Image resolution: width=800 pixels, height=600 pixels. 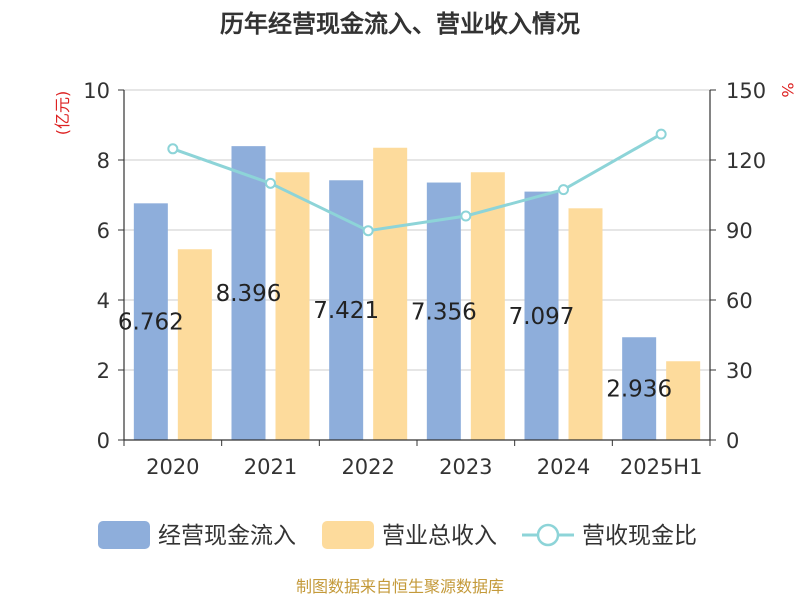 I want to click on ratio-line-path, so click(x=417, y=182).